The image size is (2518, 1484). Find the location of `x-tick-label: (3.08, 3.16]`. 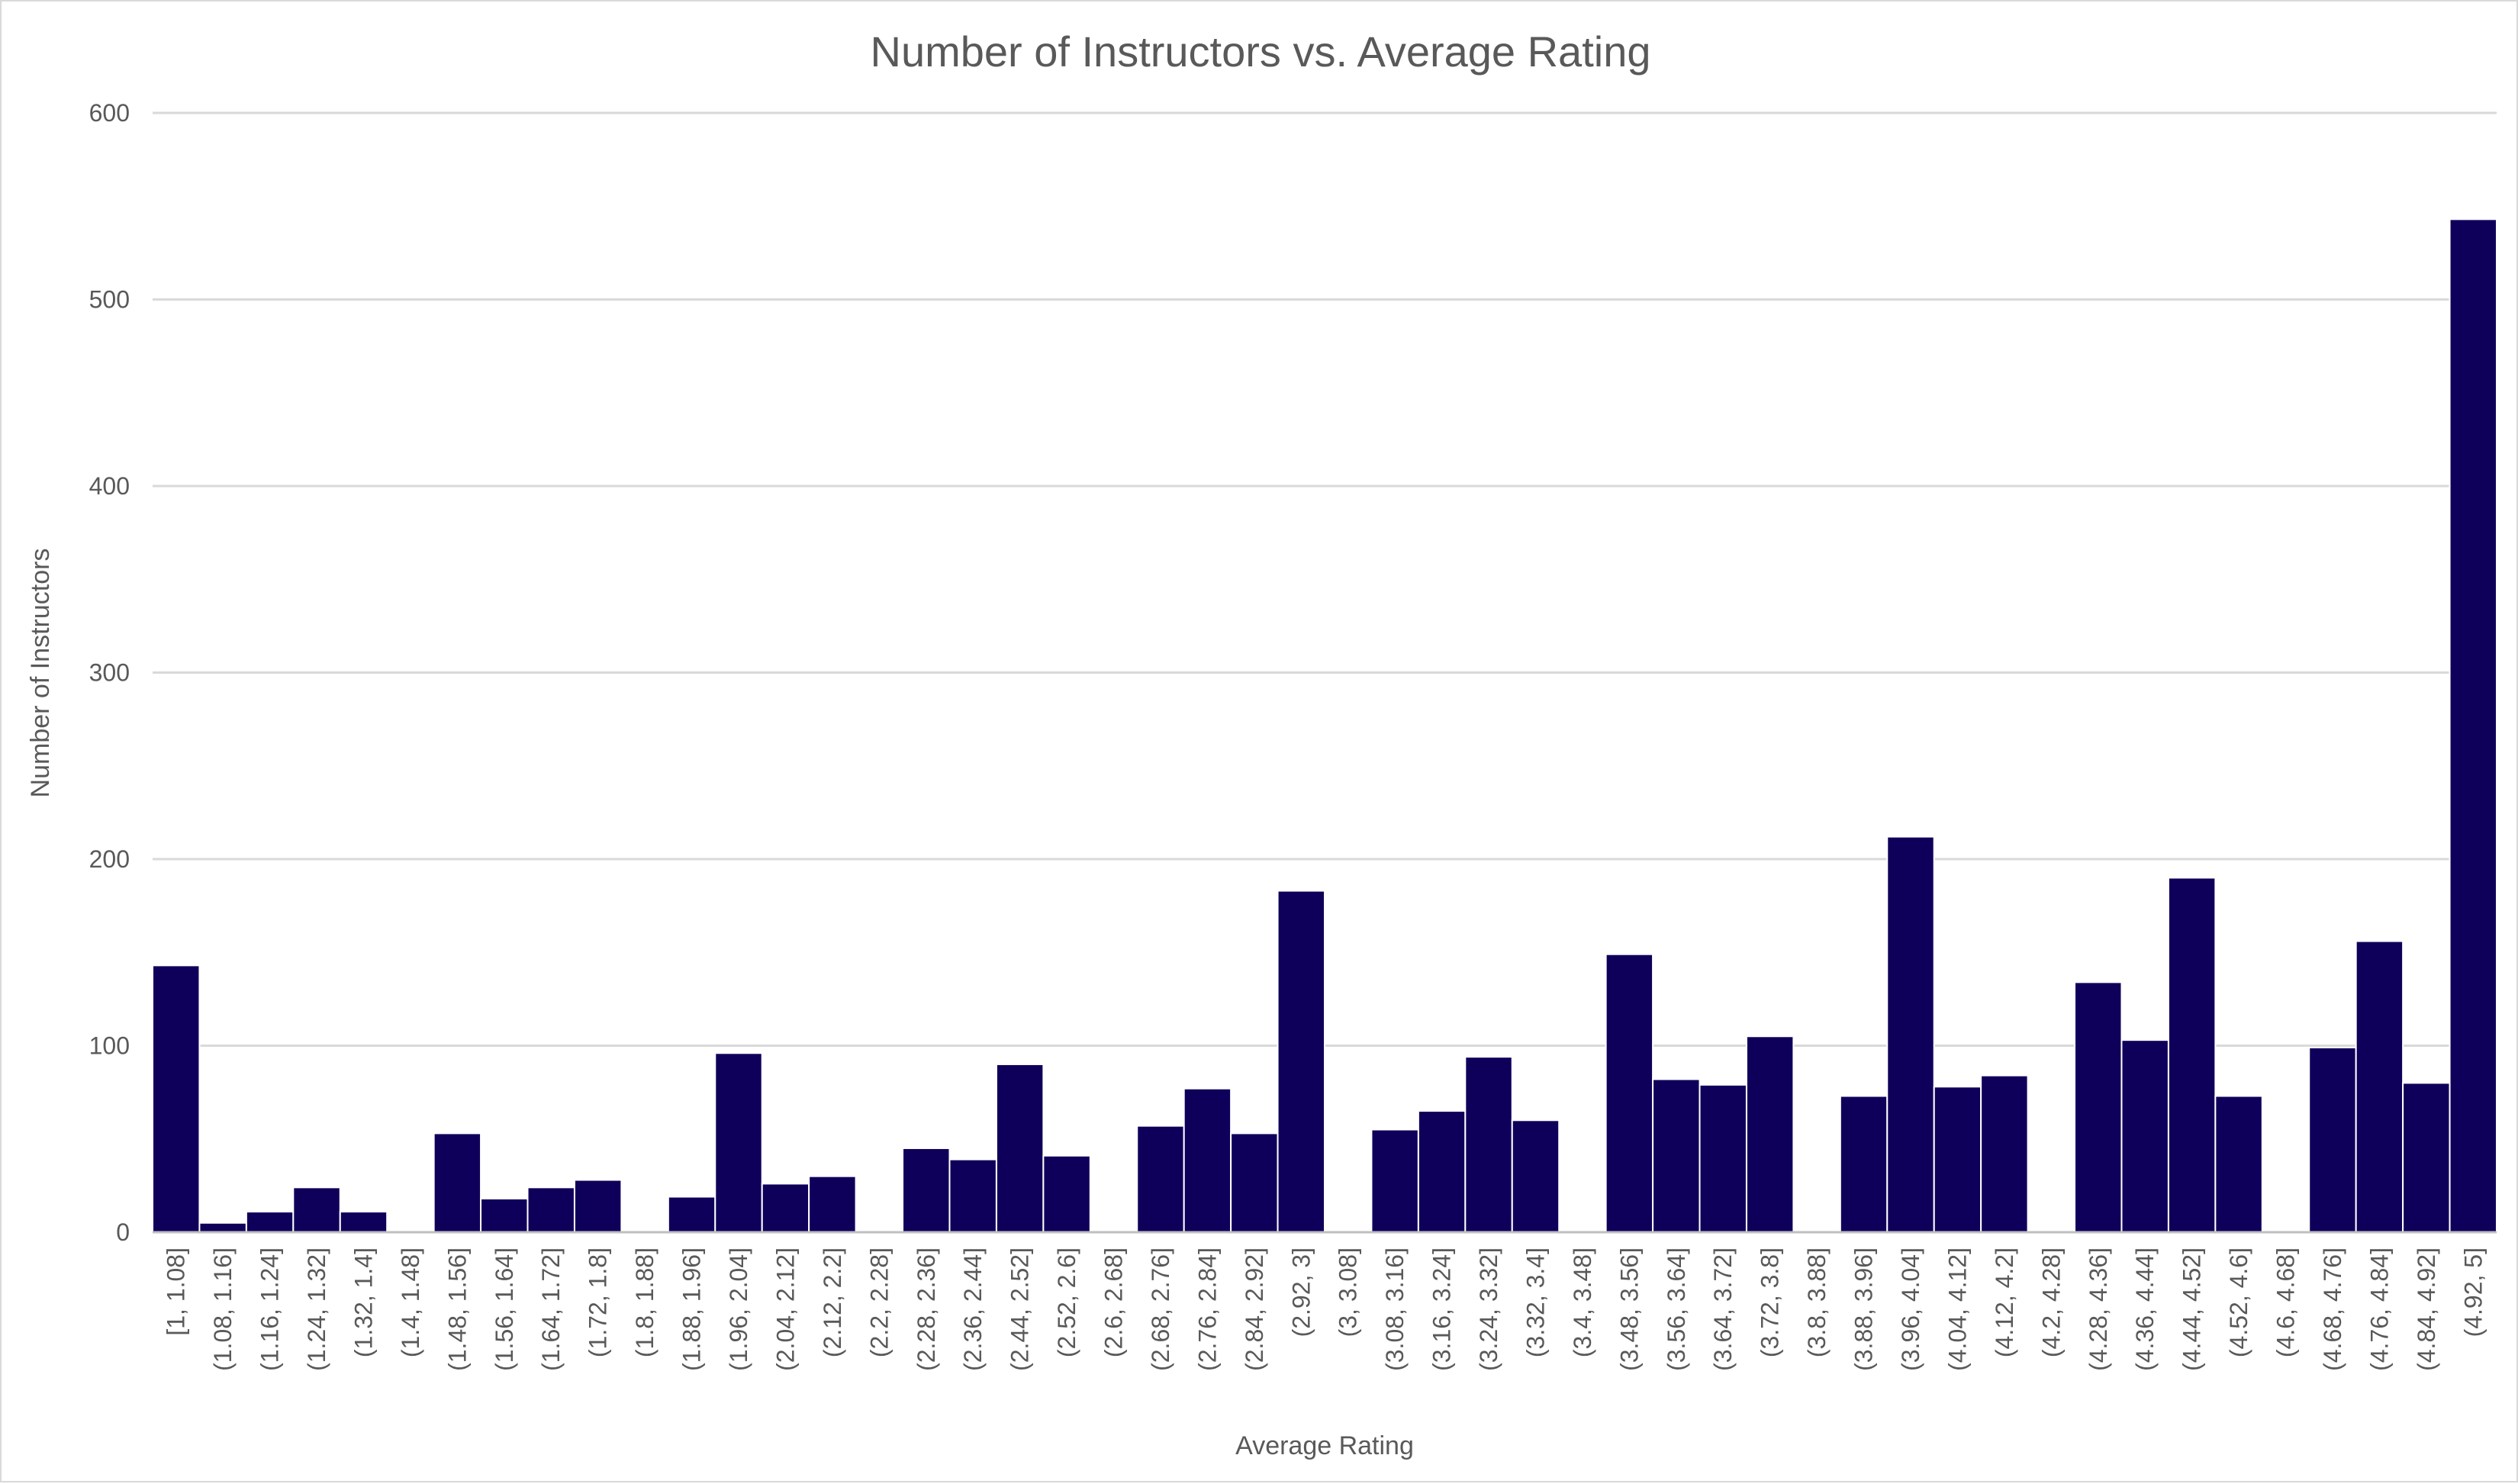

x-tick-label: (3.08, 3.16] is located at coordinates (1395, 1309).